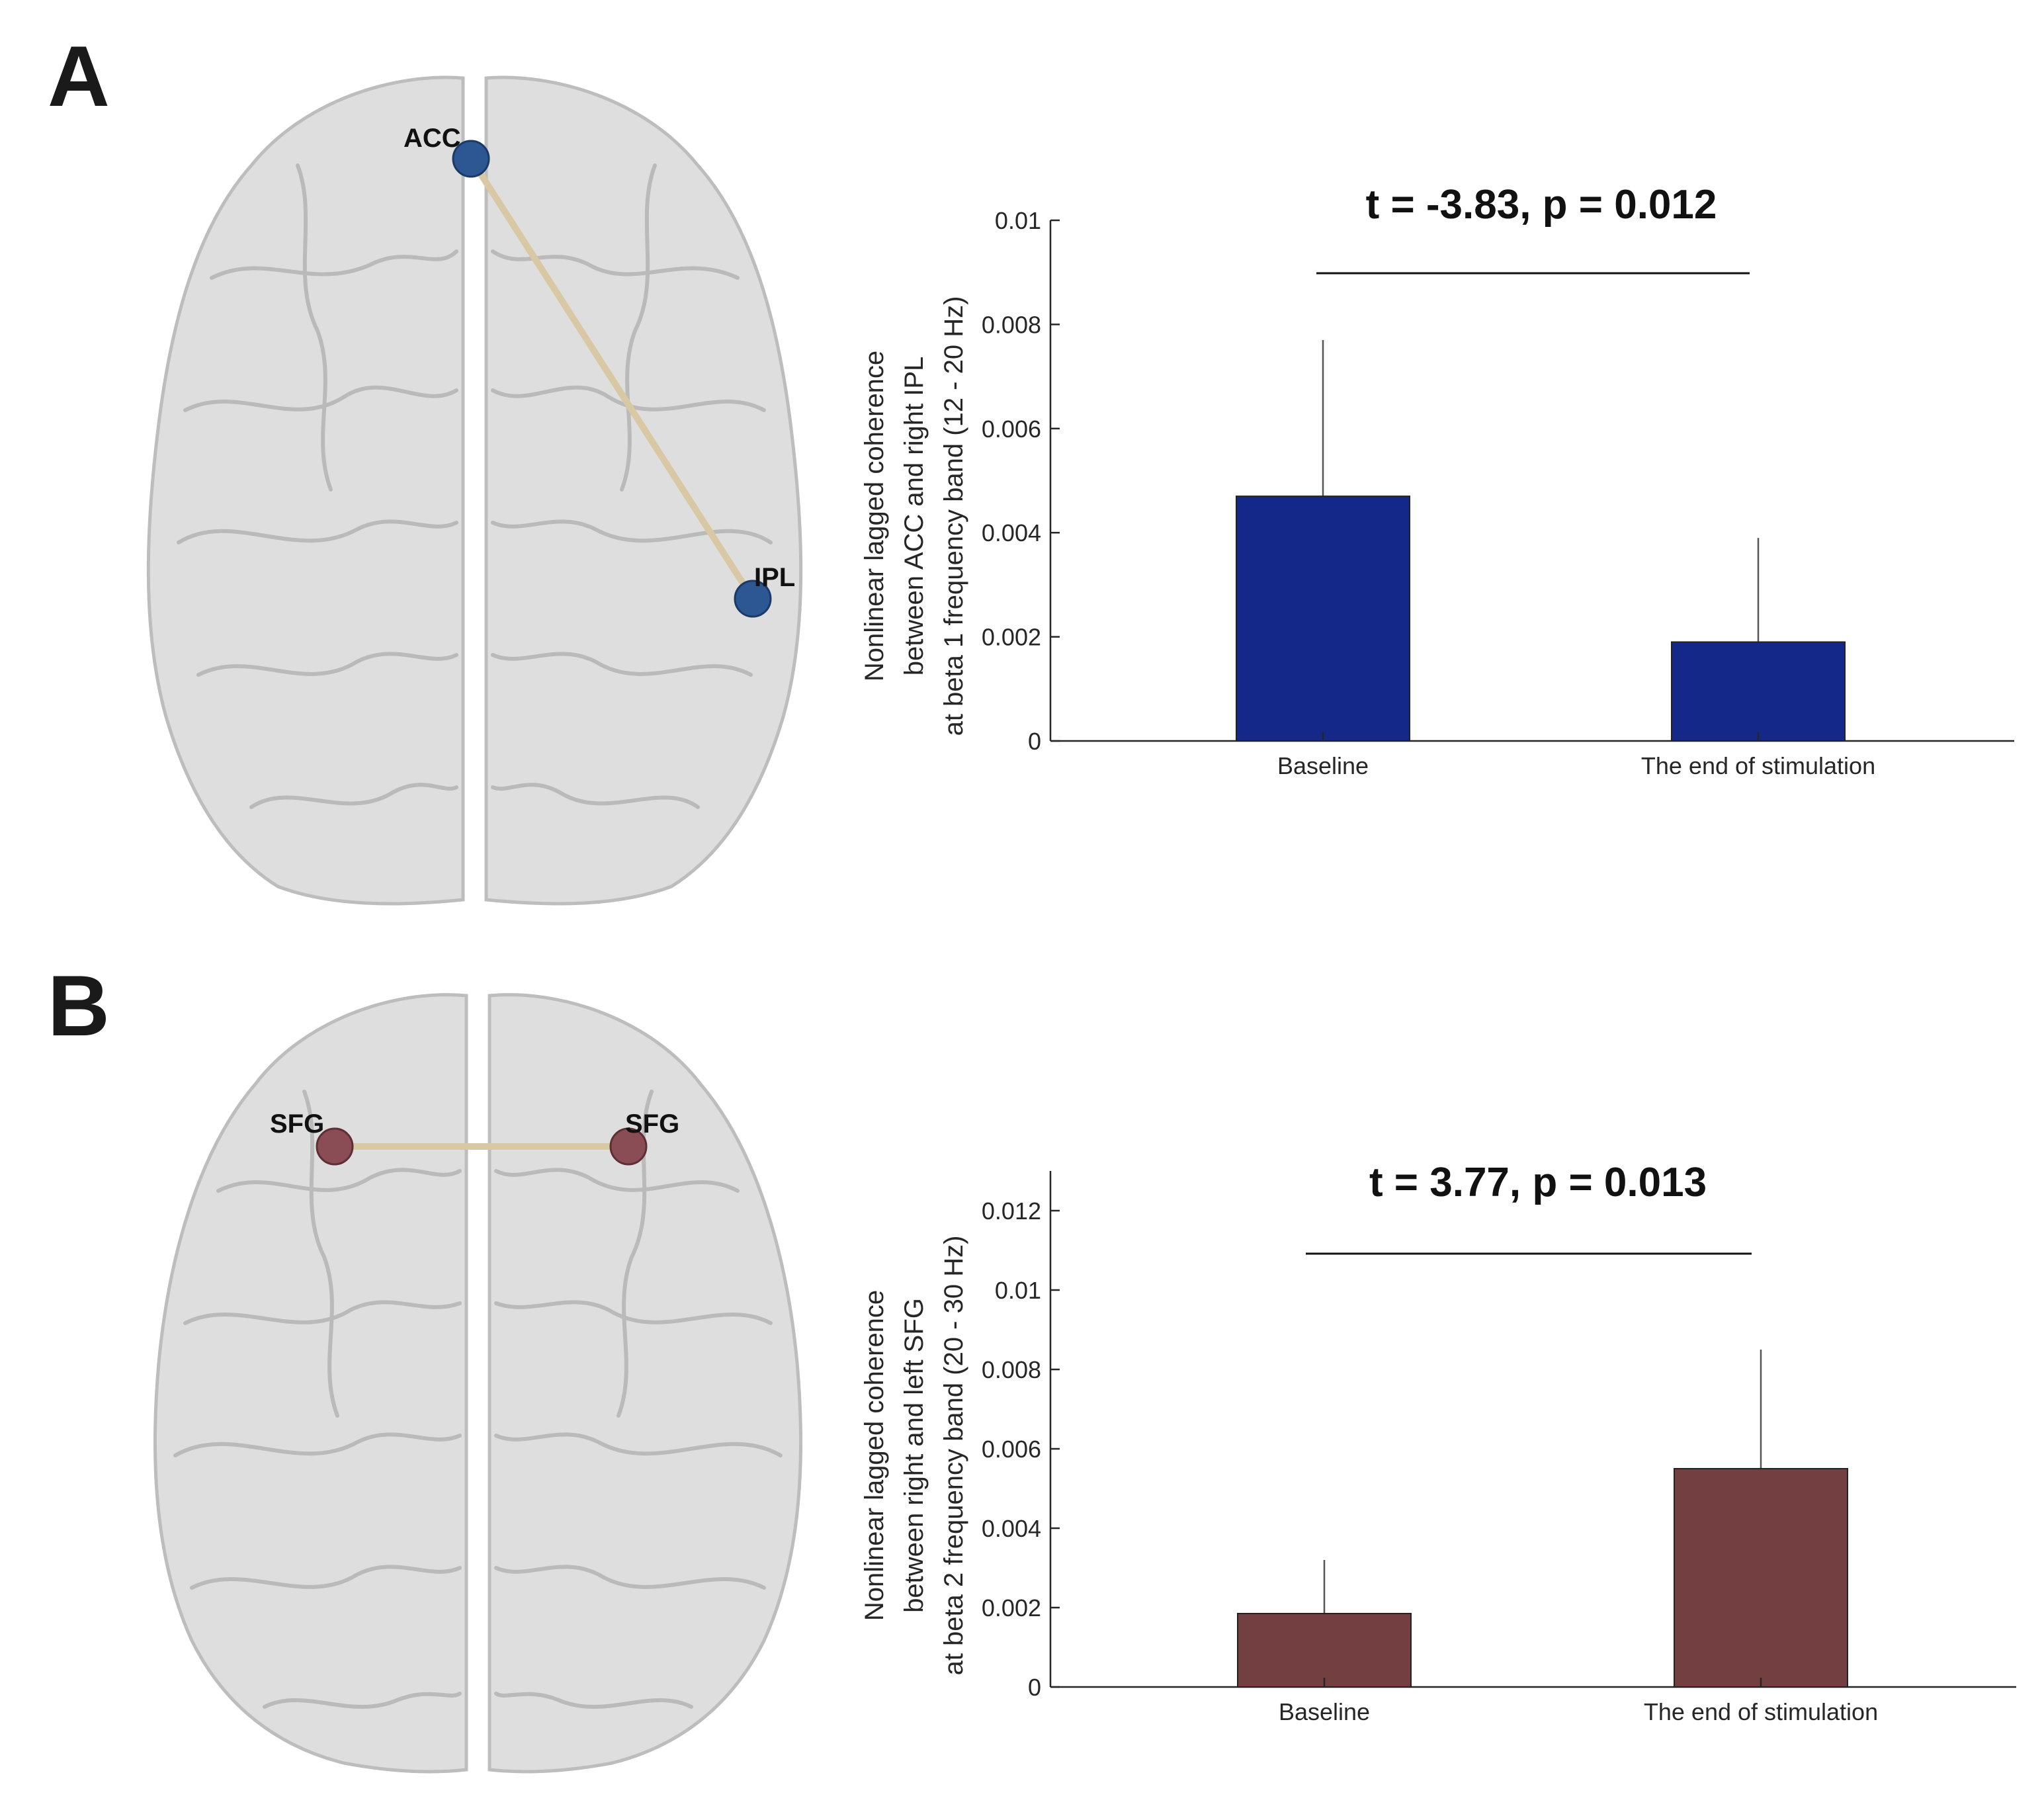 This screenshot has height=1814, width=2044. I want to click on node-ipl-sphere, so click(753, 599).